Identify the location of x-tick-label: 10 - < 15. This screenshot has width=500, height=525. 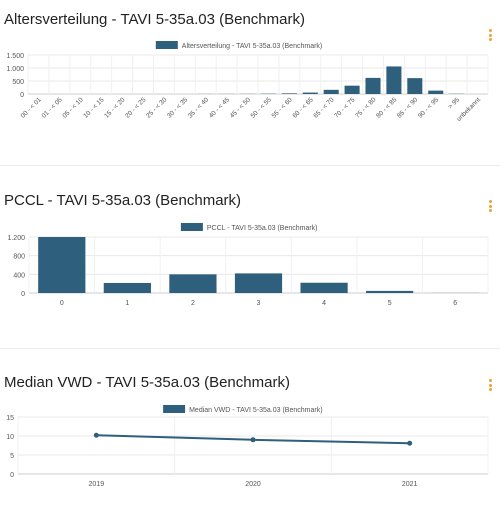
(93, 107).